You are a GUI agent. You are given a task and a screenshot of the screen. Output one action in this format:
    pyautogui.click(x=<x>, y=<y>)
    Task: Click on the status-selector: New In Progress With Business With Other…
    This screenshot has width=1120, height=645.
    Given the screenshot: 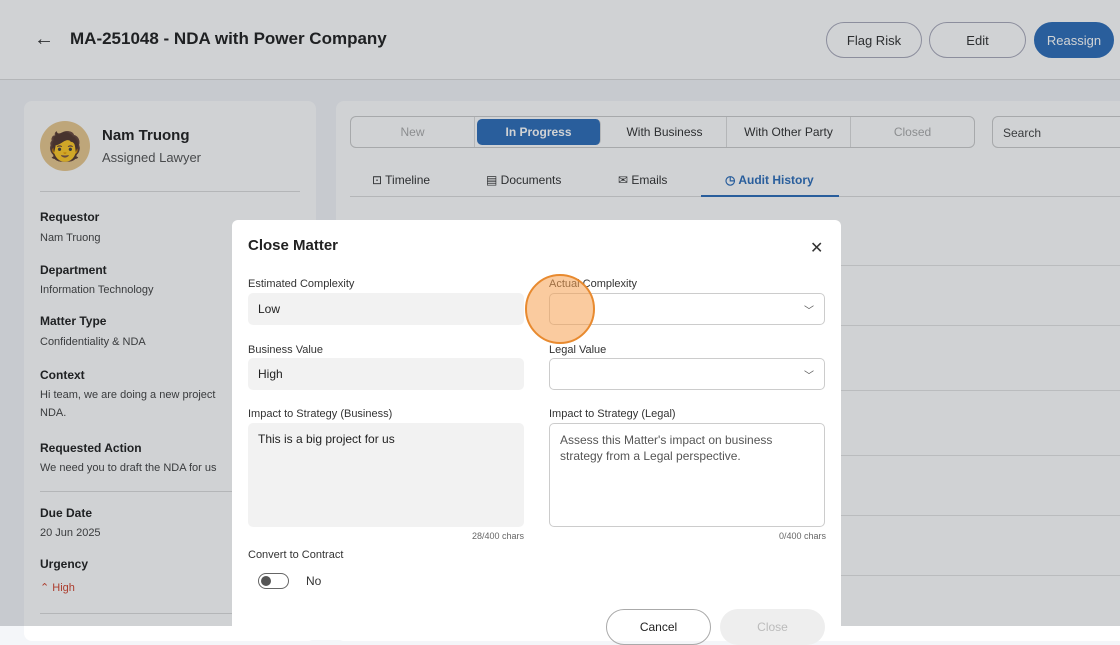 What is the action you would take?
    pyautogui.click(x=662, y=132)
    